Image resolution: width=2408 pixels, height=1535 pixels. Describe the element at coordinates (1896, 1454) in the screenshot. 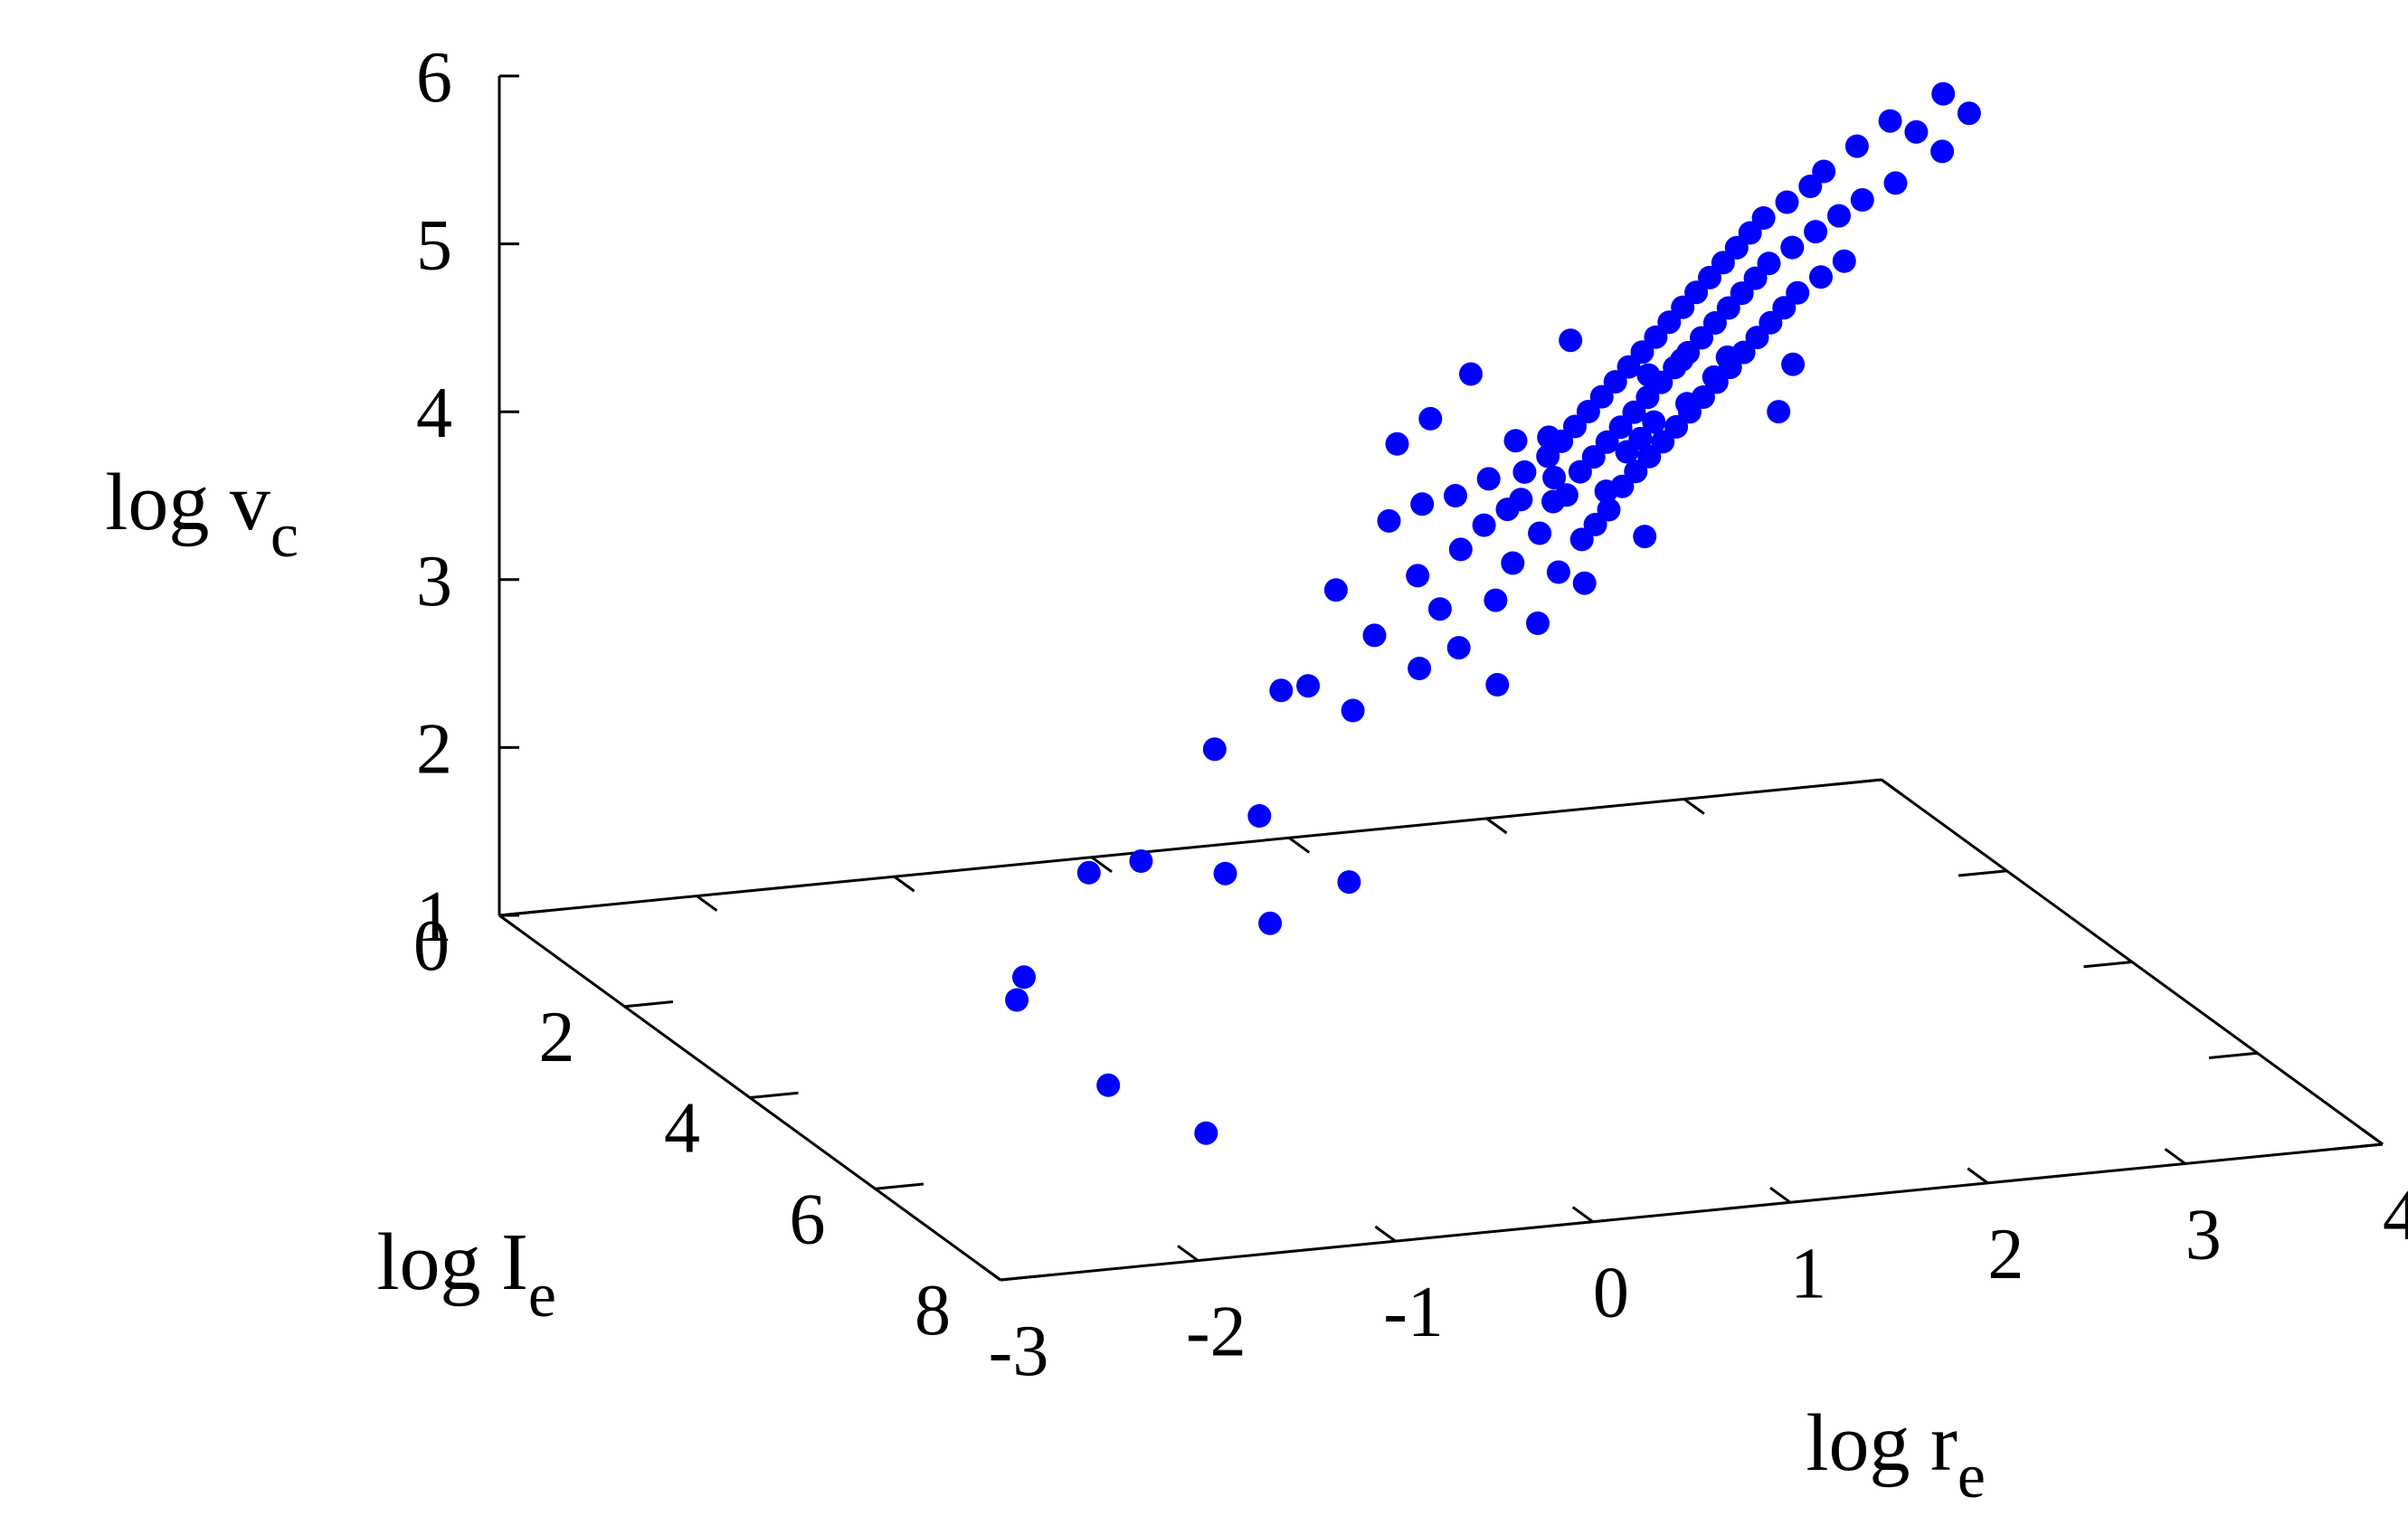

I see `x-axis-title: log re` at that location.